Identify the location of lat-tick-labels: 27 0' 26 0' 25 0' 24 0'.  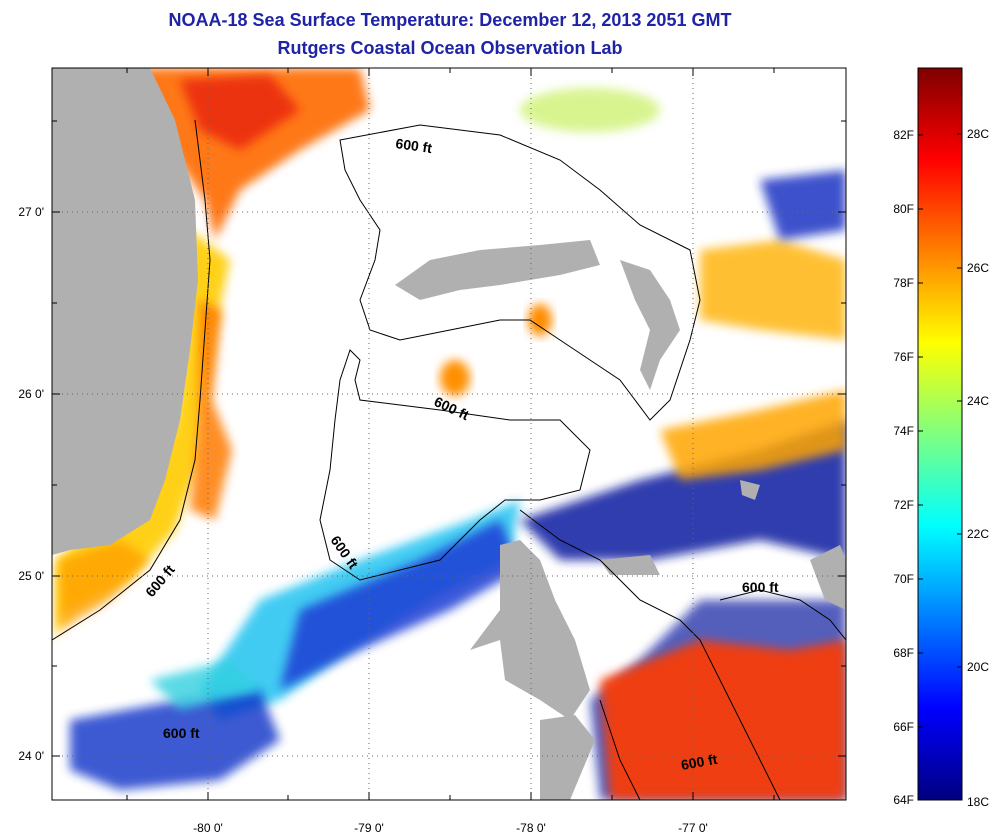
(31, 484).